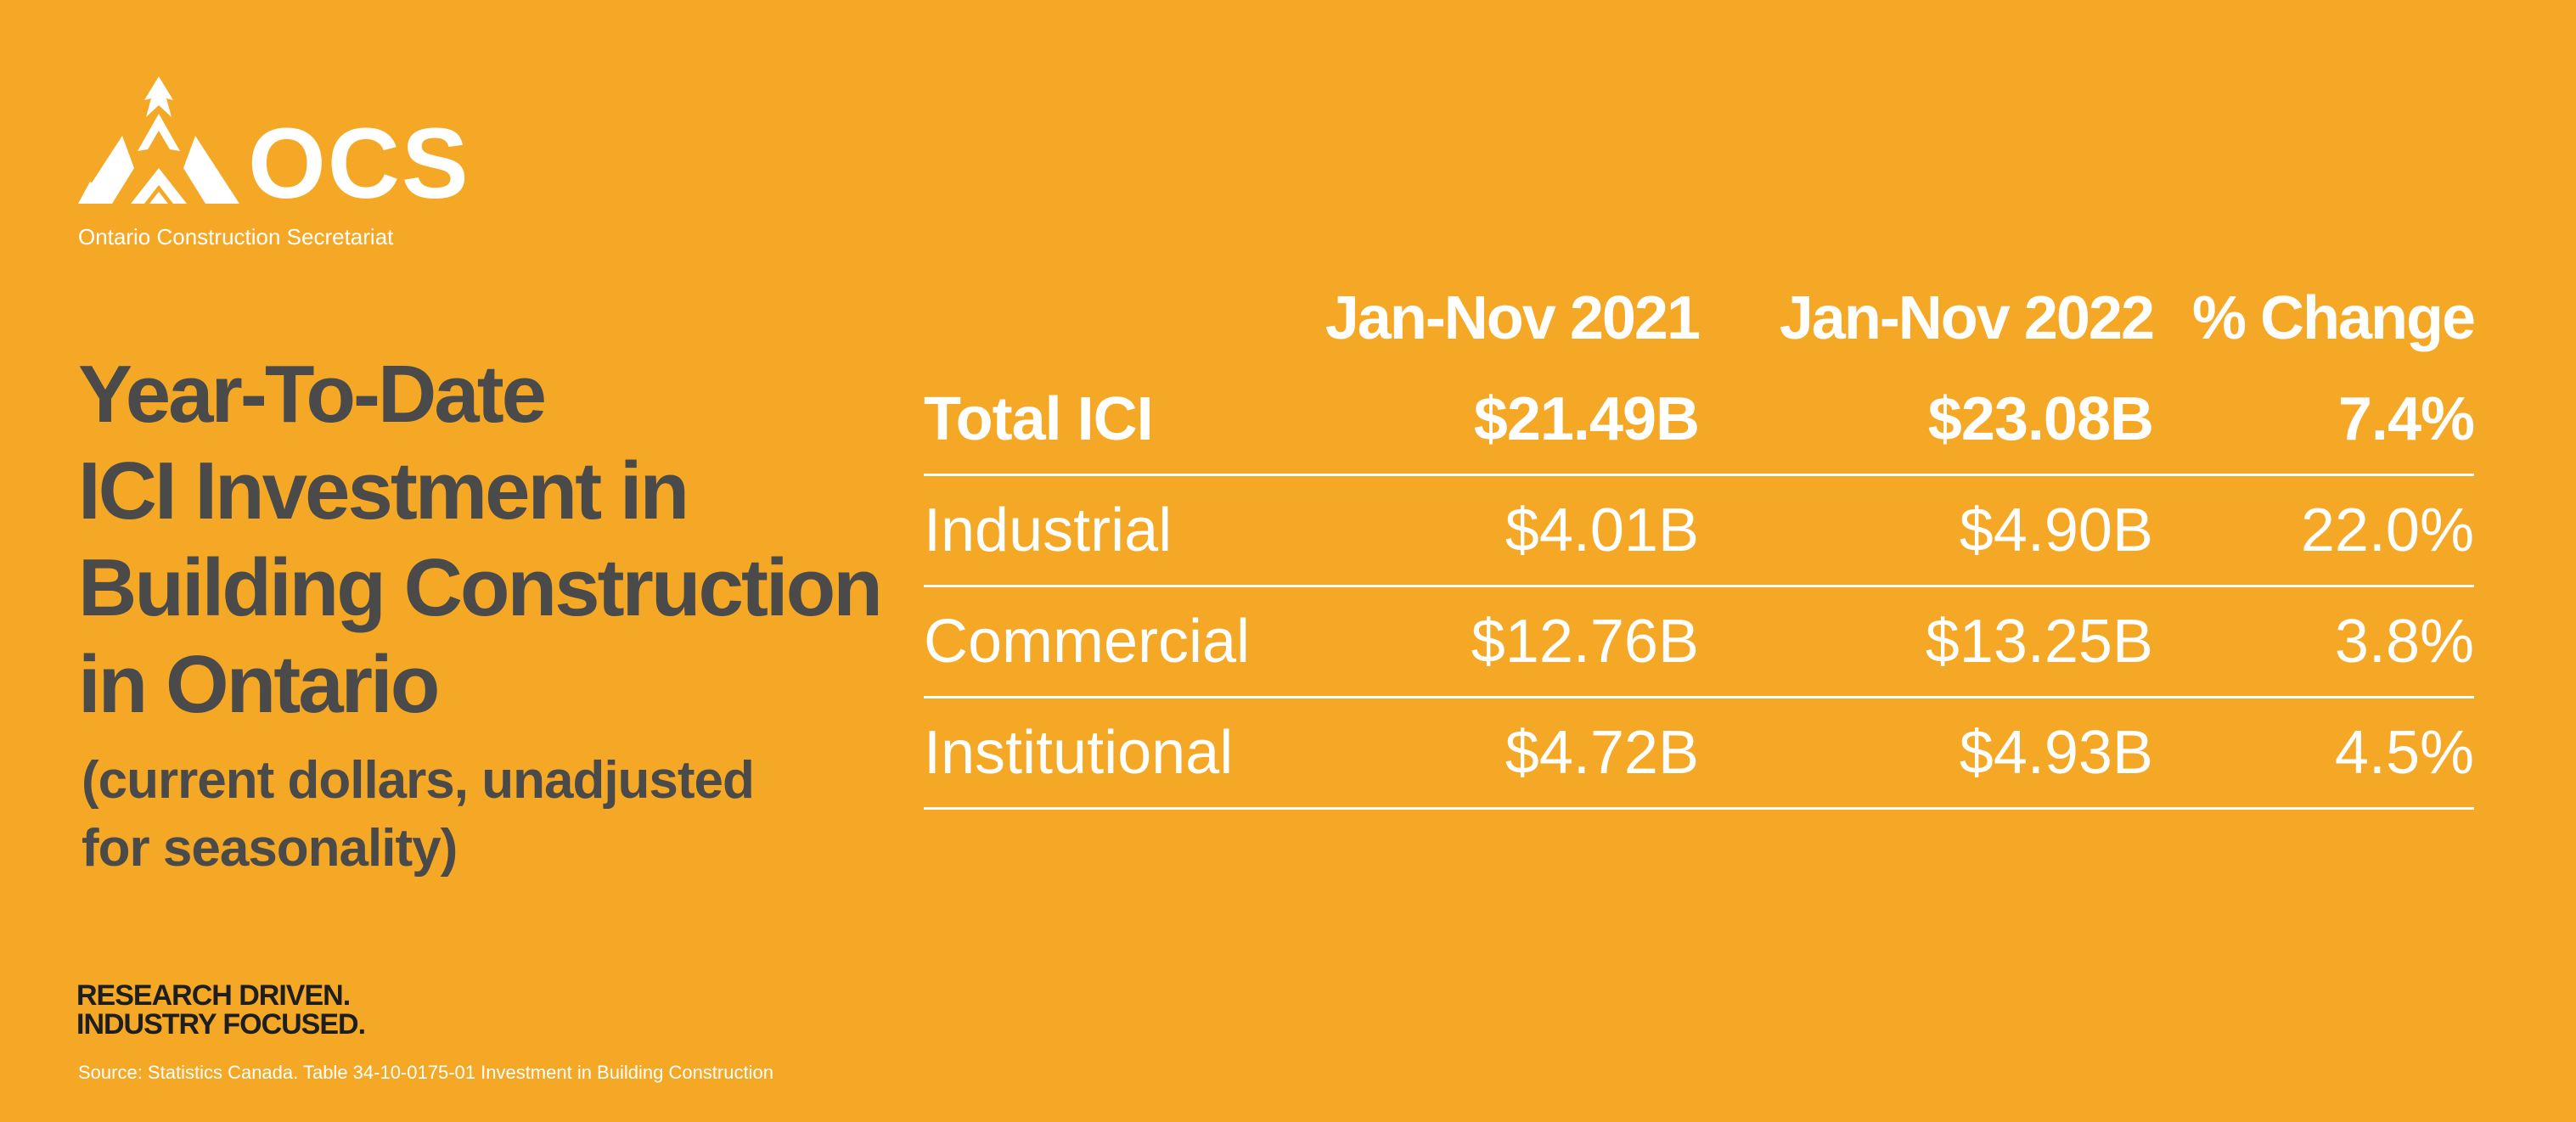 Image resolution: width=2576 pixels, height=1122 pixels. I want to click on ocs-flame-triangle-icon, so click(158, 140).